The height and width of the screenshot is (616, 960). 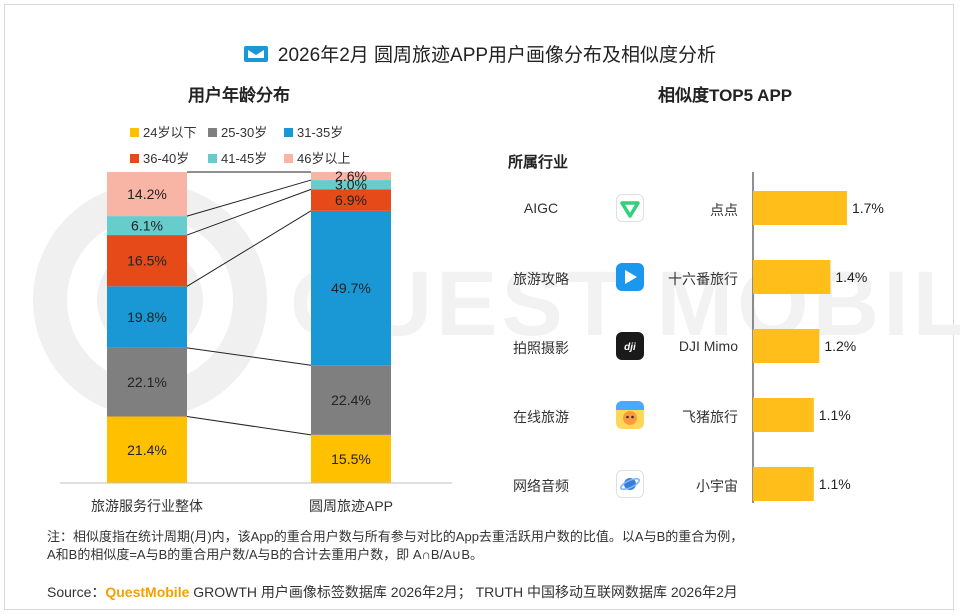 I want to click on diandian-icon, so click(x=630, y=208).